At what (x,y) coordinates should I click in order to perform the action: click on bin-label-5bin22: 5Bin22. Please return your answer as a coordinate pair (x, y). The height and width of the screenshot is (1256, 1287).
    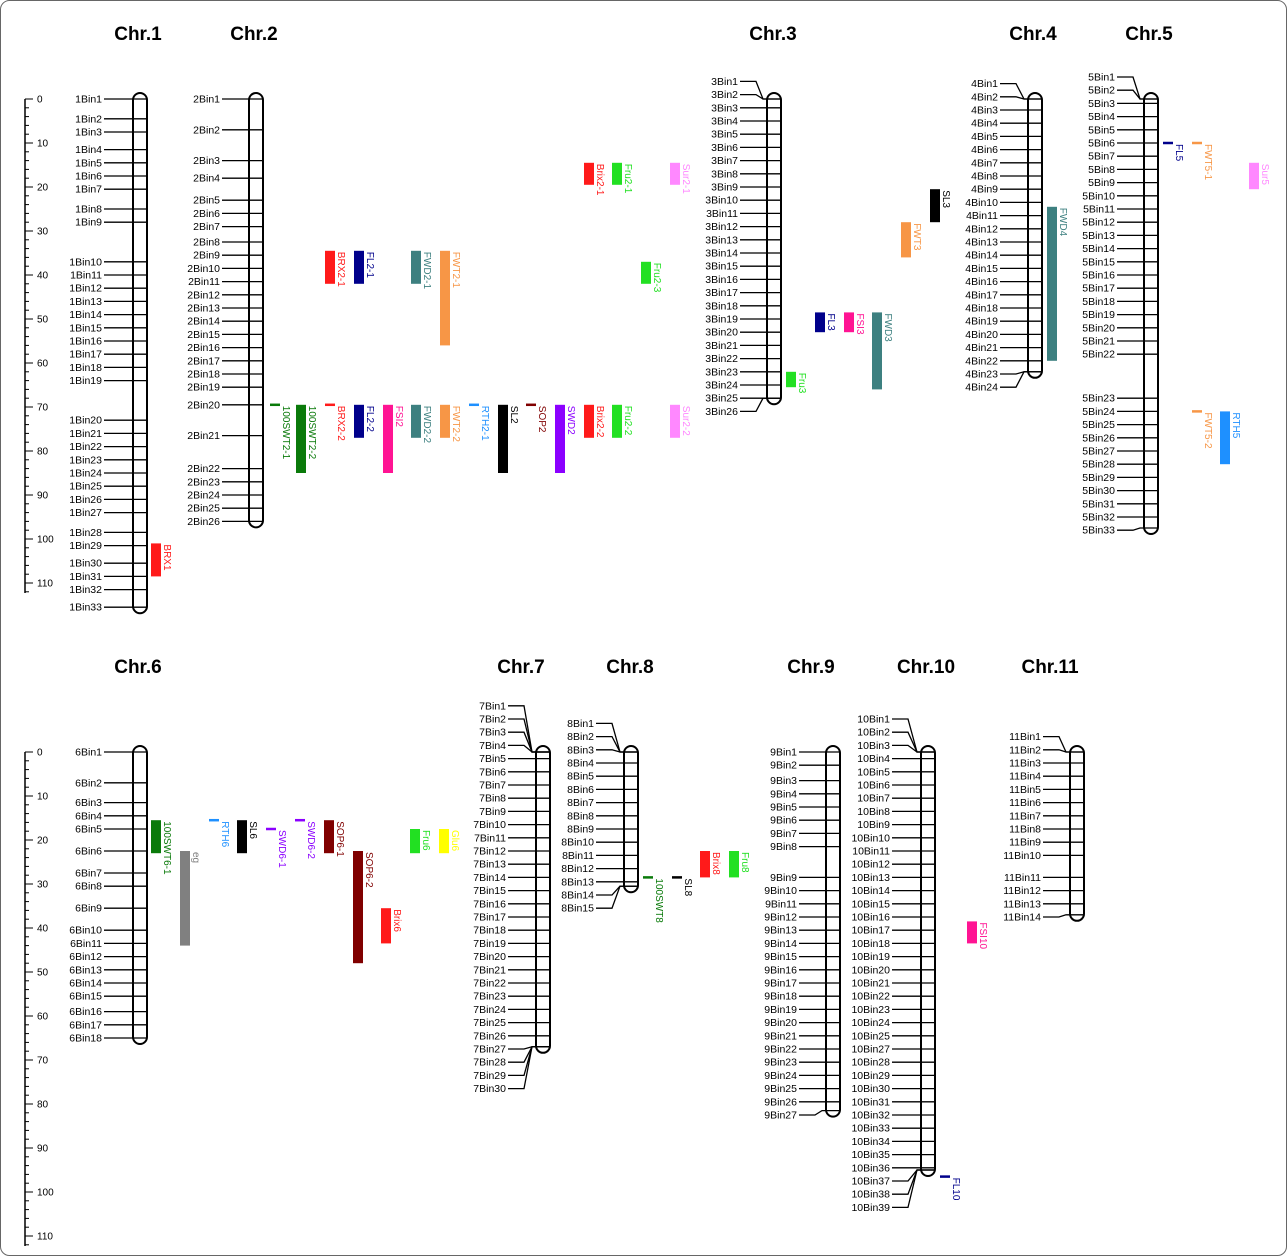
    Looking at the image, I should click on (1098, 355).